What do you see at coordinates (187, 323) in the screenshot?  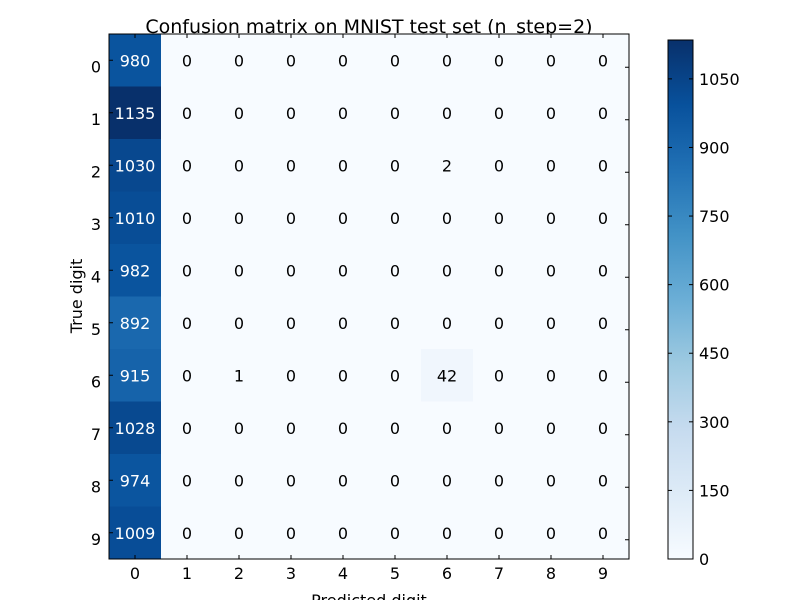 I see `cell-value-r5-c1: 0` at bounding box center [187, 323].